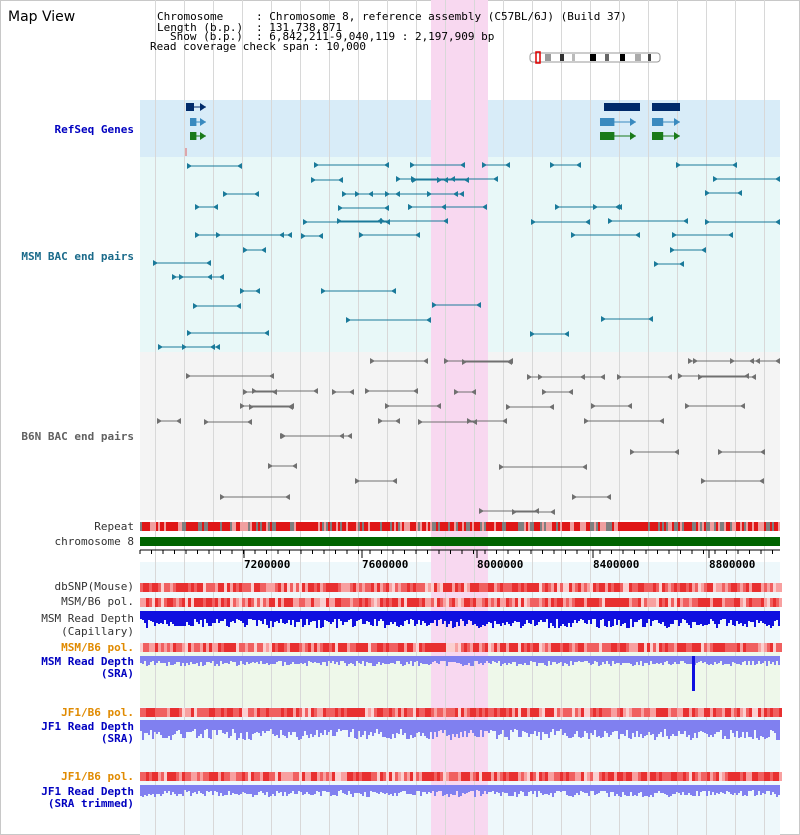  I want to click on track-label-msm-bac: MSM BAC end pairs, so click(77, 256).